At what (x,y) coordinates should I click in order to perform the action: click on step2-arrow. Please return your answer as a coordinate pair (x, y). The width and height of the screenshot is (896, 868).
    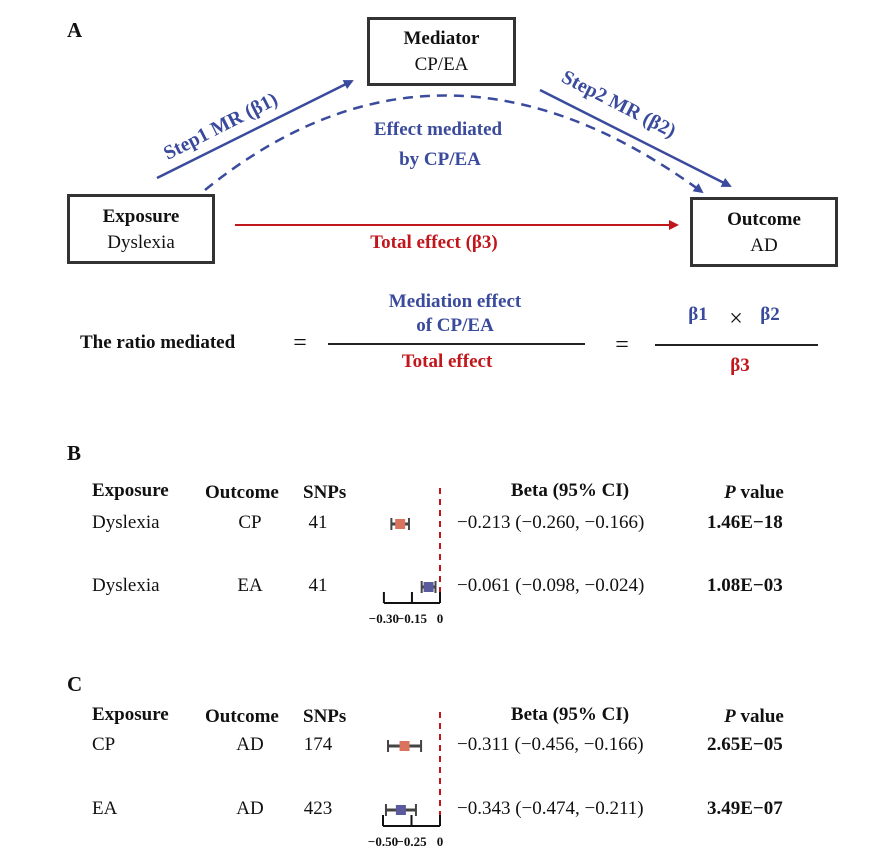
    Looking at the image, I should click on (635, 138).